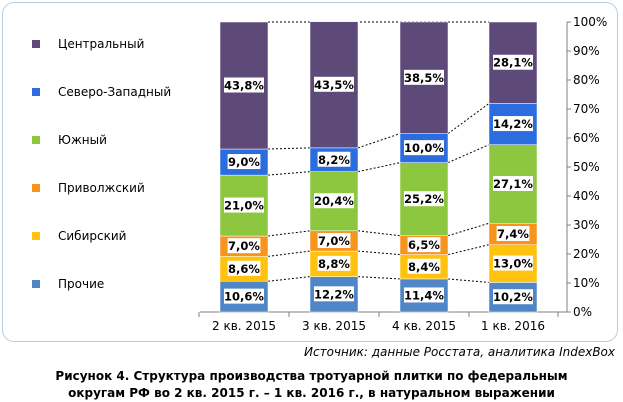  I want to click on y-tick-label: 50%, so click(586, 167).